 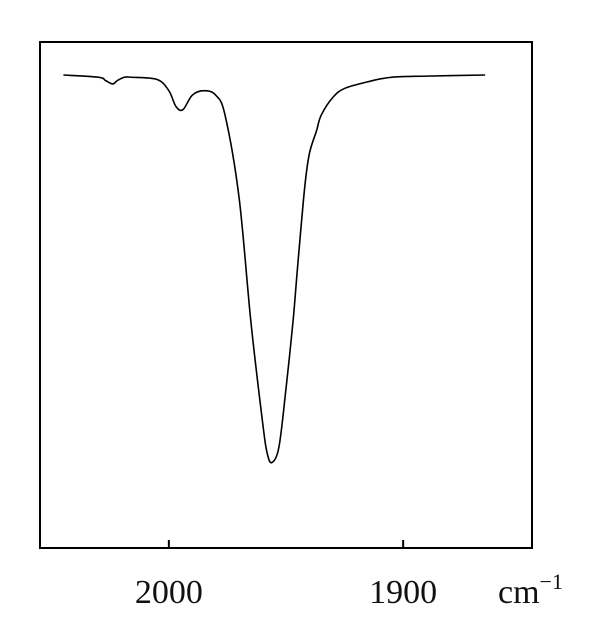 I want to click on x-tick-labels: 2000 1900, so click(x=286, y=592).